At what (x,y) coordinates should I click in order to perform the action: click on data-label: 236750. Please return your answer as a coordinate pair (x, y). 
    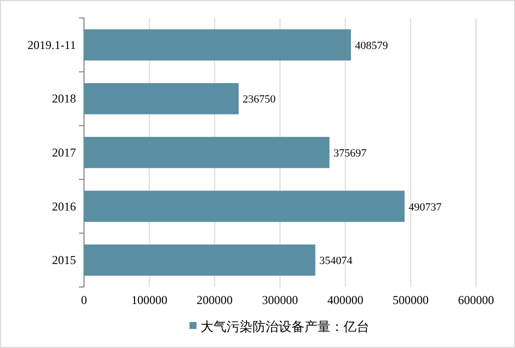
    Looking at the image, I should click on (259, 100).